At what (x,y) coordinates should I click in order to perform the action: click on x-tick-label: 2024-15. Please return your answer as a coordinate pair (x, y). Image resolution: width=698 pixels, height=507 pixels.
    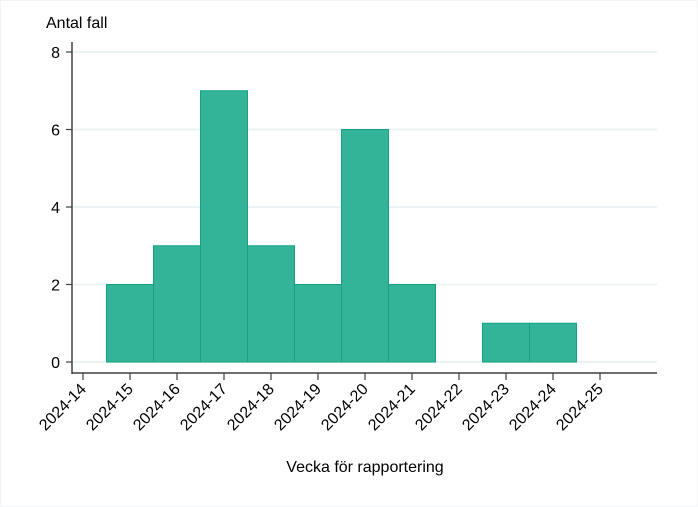
    Looking at the image, I should click on (110, 408).